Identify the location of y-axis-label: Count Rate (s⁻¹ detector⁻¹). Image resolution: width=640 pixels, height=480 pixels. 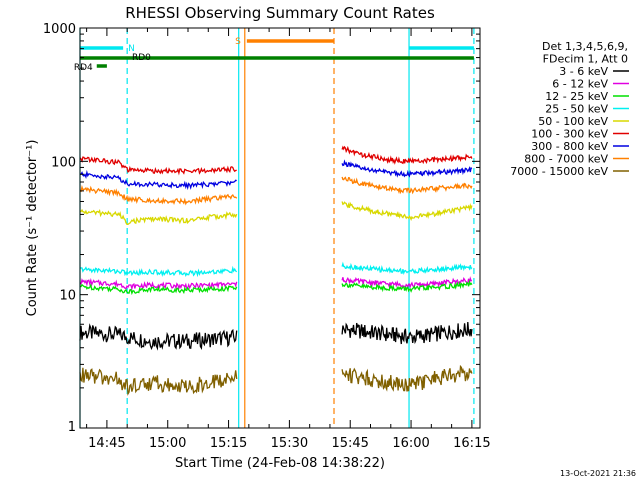
(32, 228).